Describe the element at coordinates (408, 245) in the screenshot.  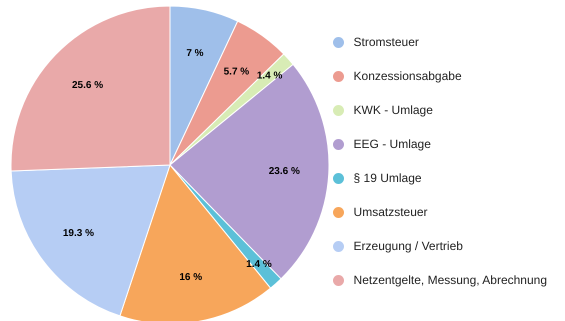
I see `legend-label: Erzeugung / Vertrieb` at that location.